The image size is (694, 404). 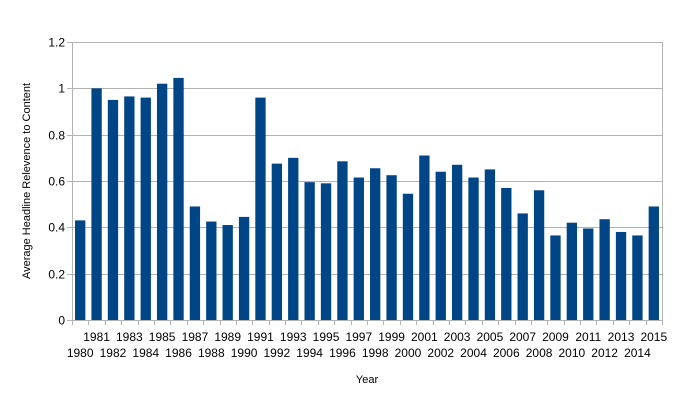 What do you see at coordinates (56, 228) in the screenshot?
I see `y-tick-label: 0.4` at bounding box center [56, 228].